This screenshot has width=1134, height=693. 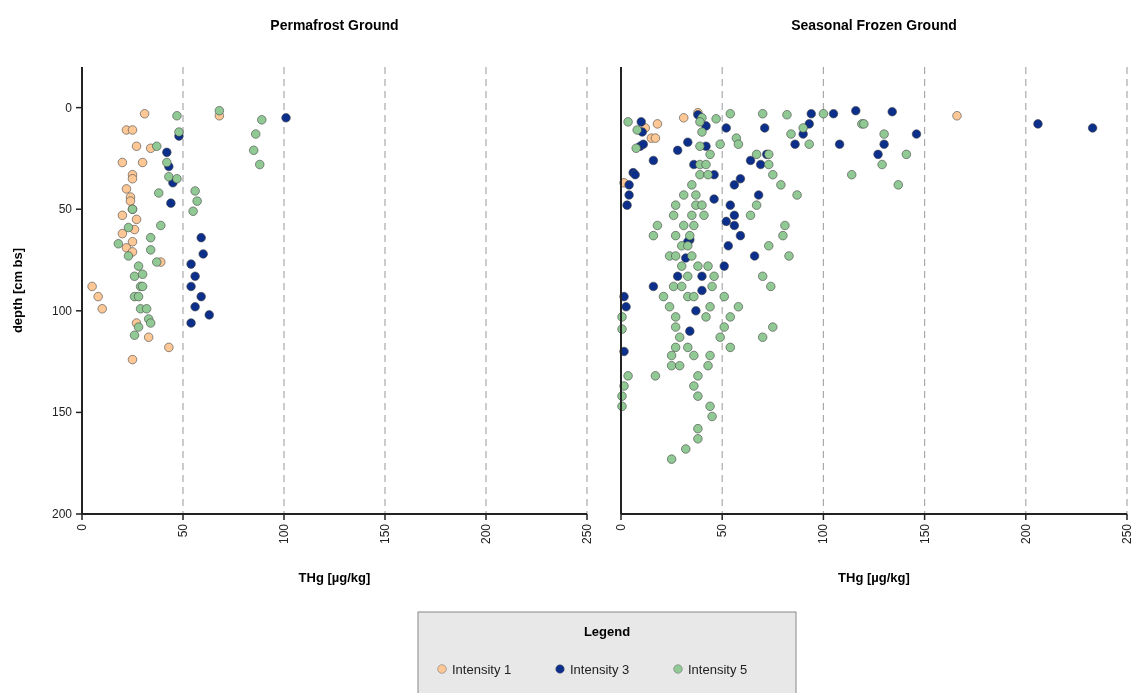 I want to click on legend-title: Legend, so click(x=607, y=631).